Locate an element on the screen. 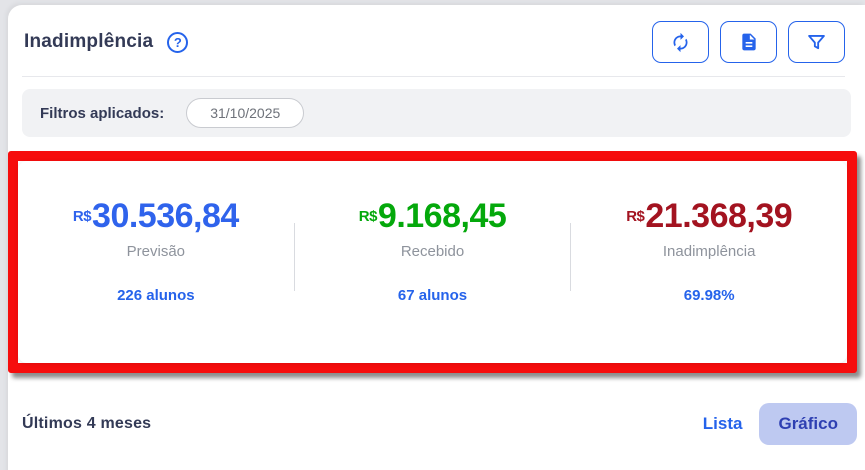  tab-grafico: Gráfico is located at coordinates (808, 423).